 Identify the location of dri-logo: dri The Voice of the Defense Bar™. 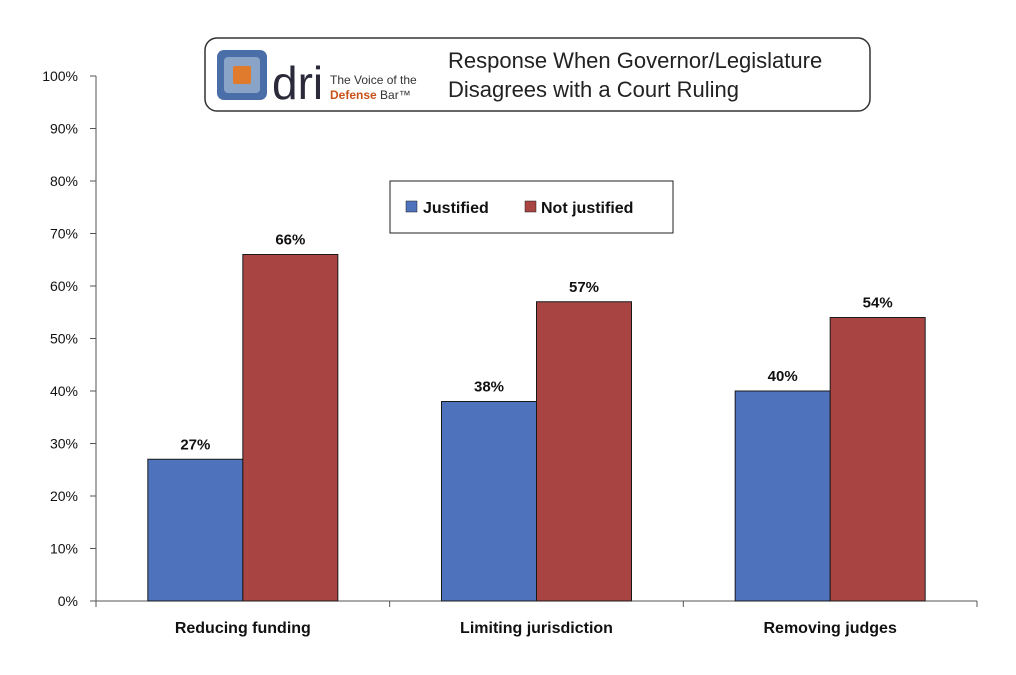
(317, 79).